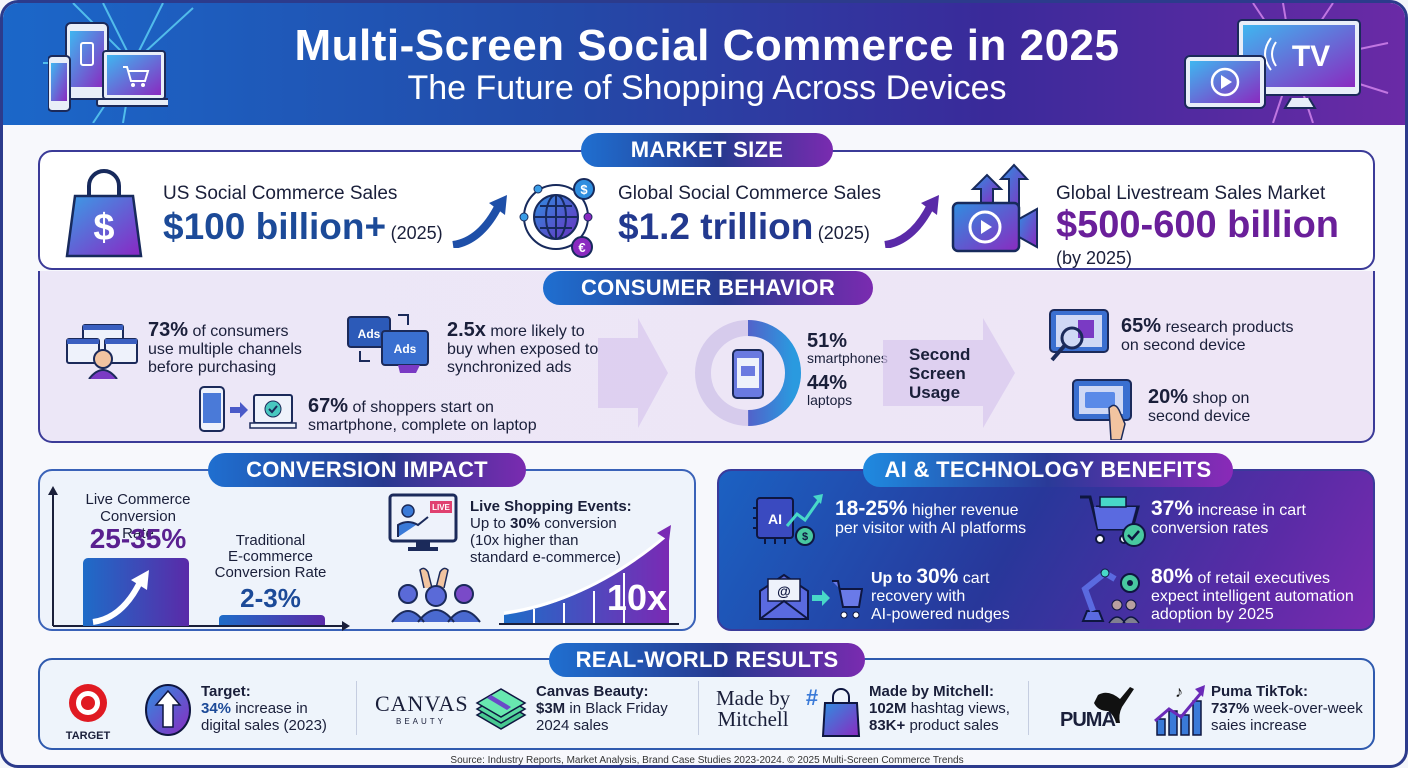  I want to click on hashtag-bag-icon: #, so click(832, 710).